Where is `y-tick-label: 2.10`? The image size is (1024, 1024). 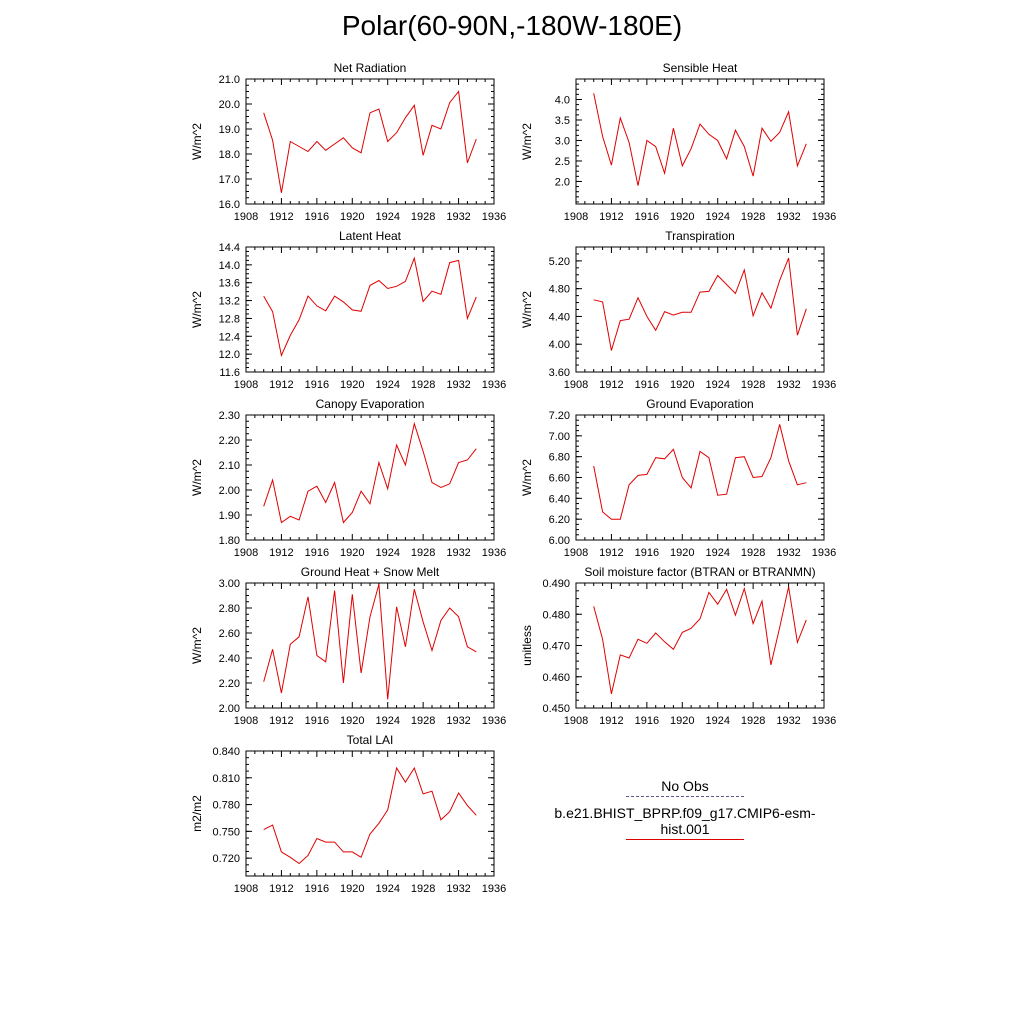
y-tick-label: 2.10 is located at coordinates (229, 466).